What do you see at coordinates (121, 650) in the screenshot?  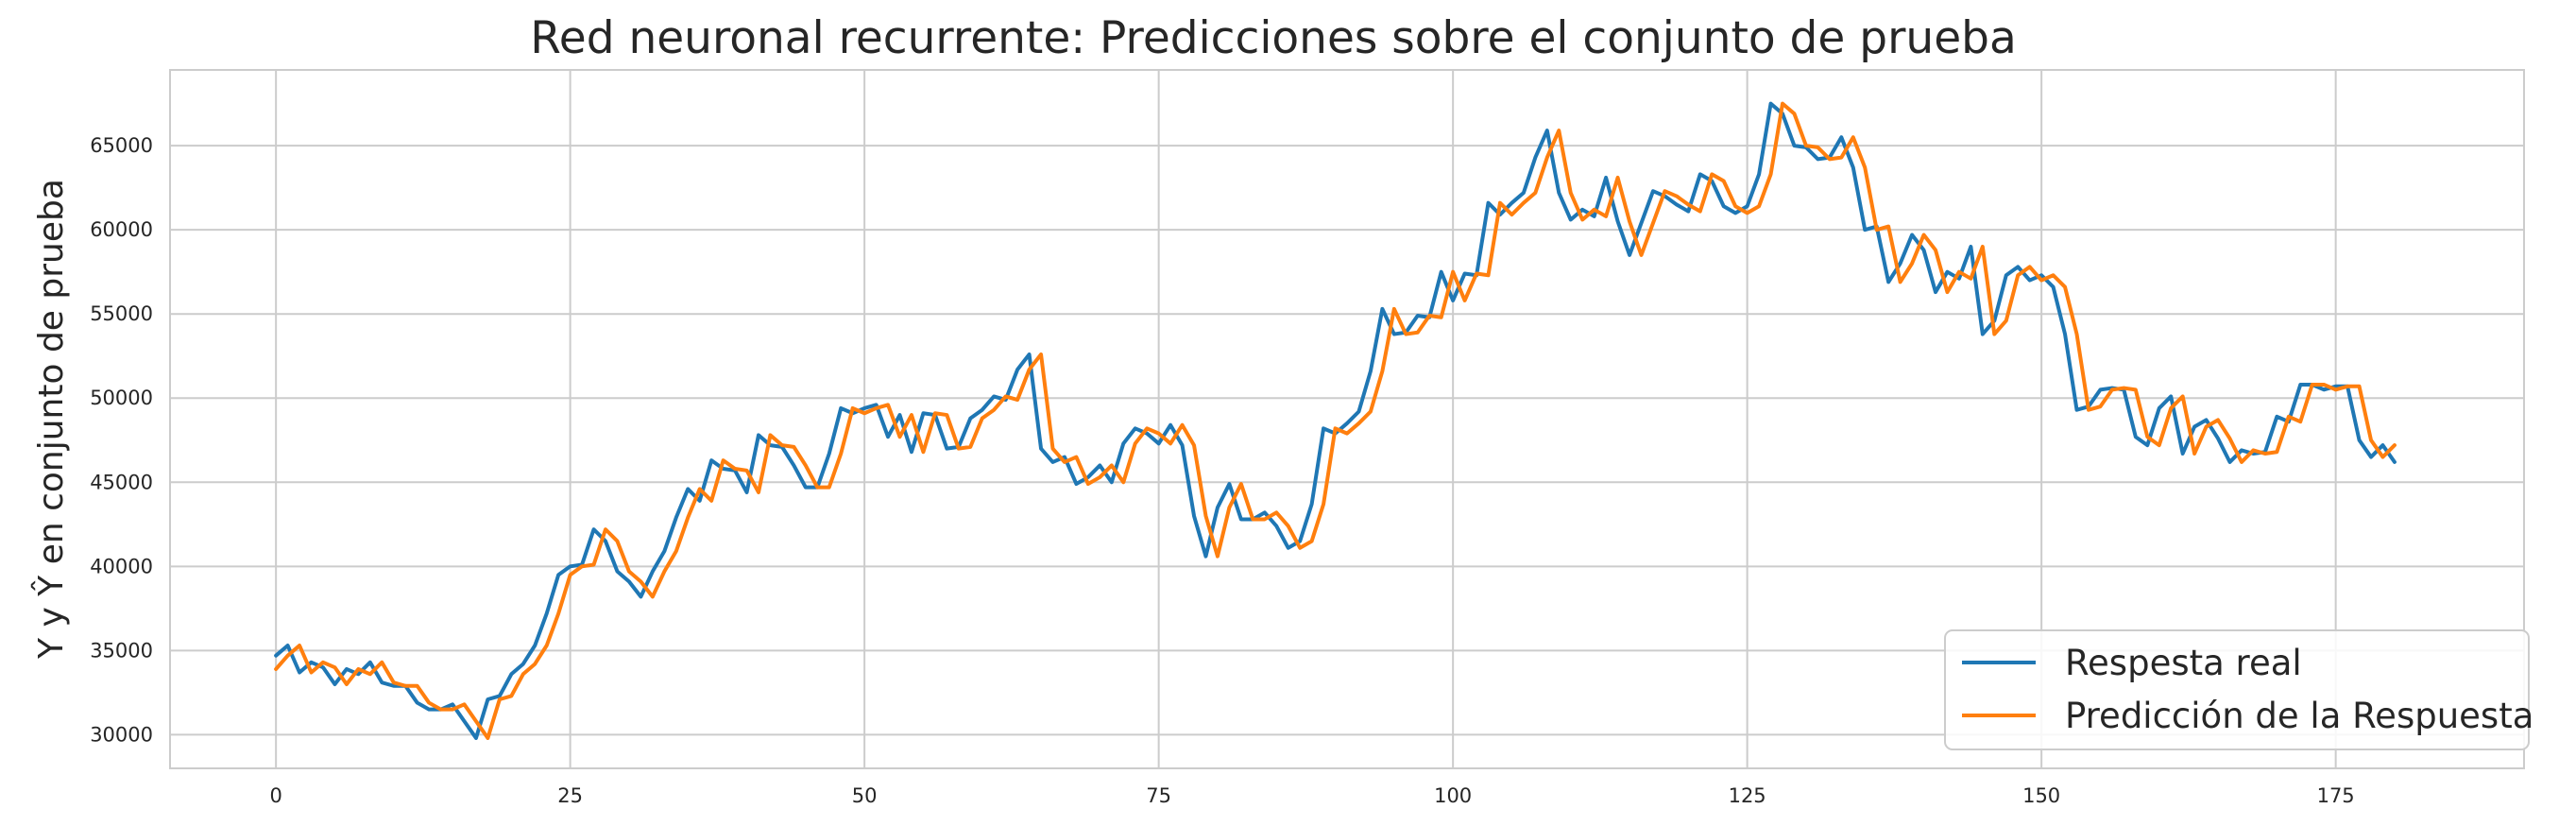 I see `y-tick-label: 35000` at bounding box center [121, 650].